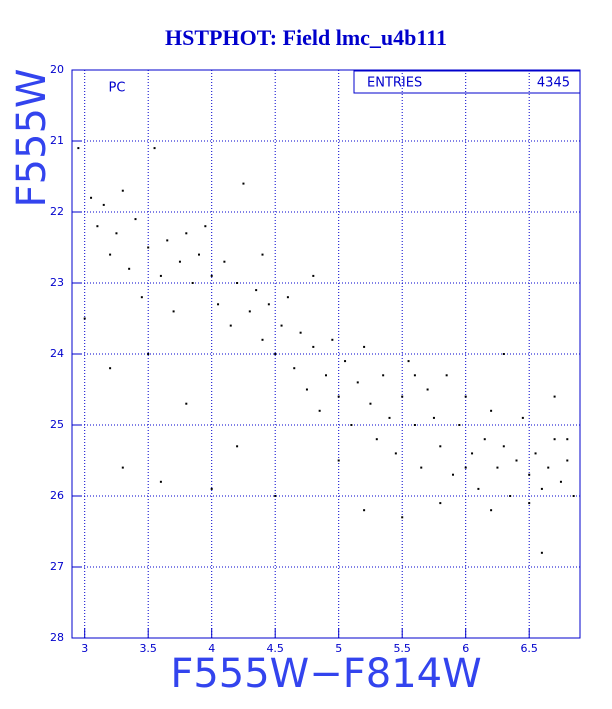 The image size is (612, 709). Describe the element at coordinates (553, 83) in the screenshot. I see `stats-value: 4345` at that location.